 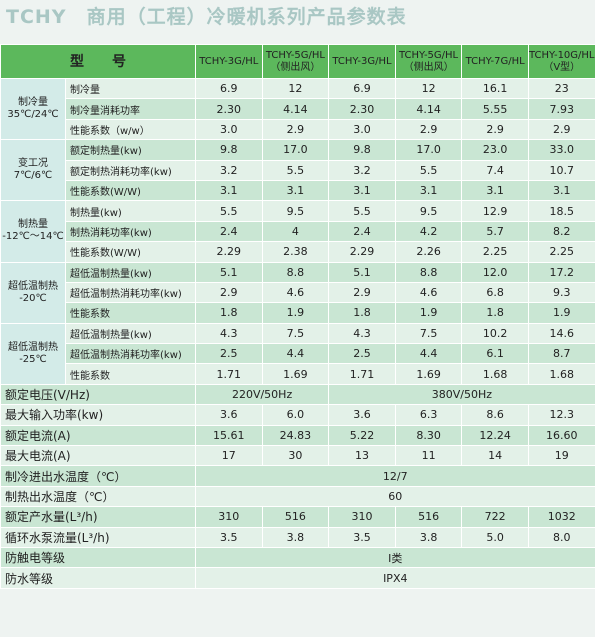 I want to click on value-cell: 8.2, so click(x=561, y=231).